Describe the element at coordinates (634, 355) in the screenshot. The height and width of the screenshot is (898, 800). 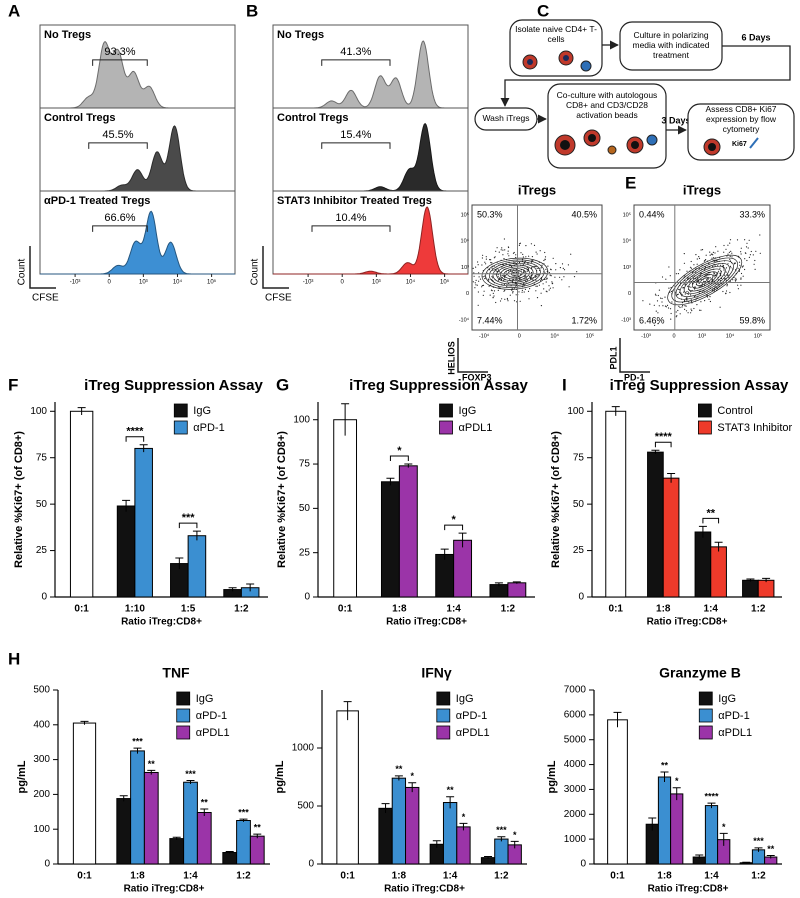
I see `axis-arrow` at that location.